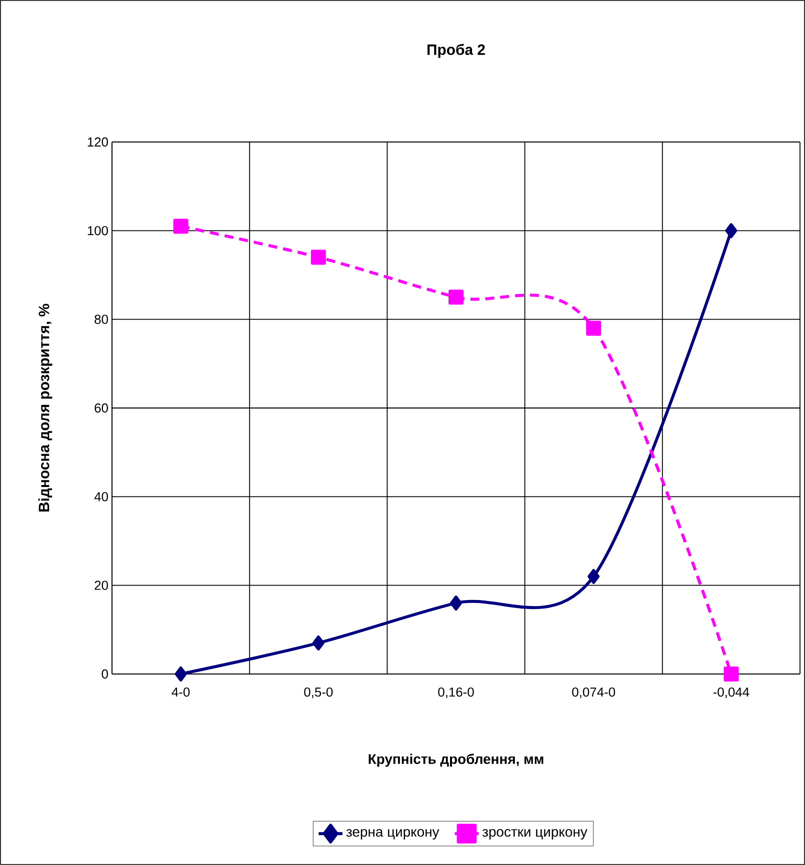 The height and width of the screenshot is (865, 805). I want to click on x-tick-label: 0,16-0, so click(456, 693).